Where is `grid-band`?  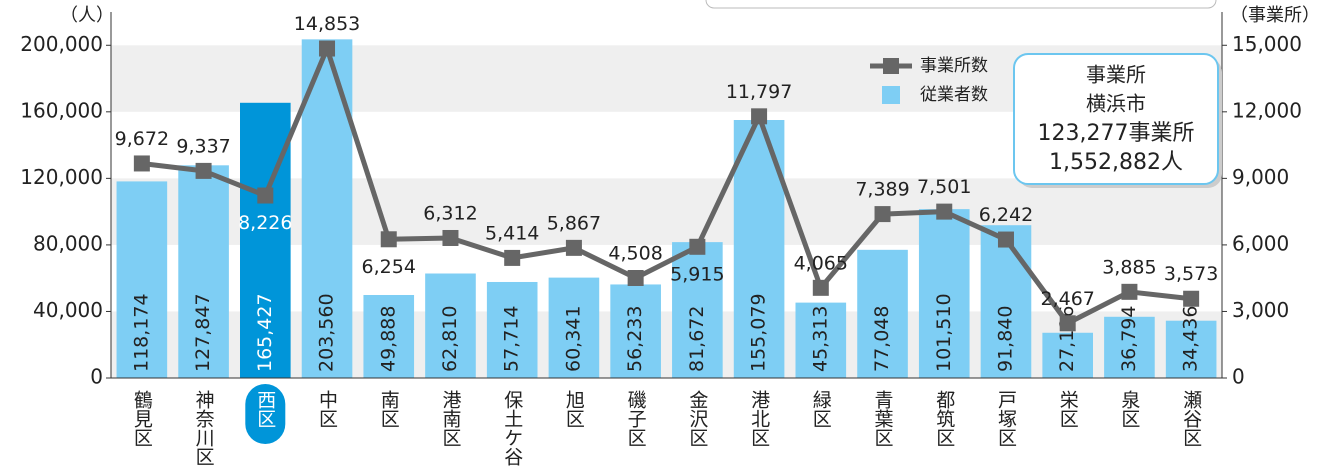
grid-band is located at coordinates (666, 211).